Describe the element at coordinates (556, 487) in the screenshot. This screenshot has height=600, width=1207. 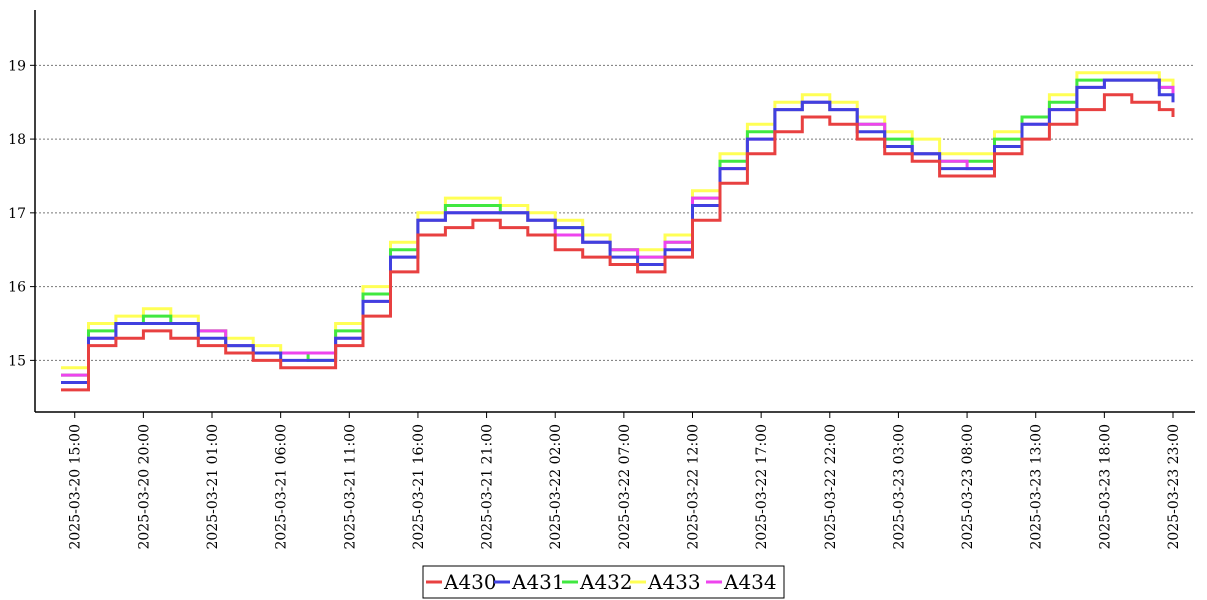
I see `x-tick-label: 2025-03-22 02:00` at that location.